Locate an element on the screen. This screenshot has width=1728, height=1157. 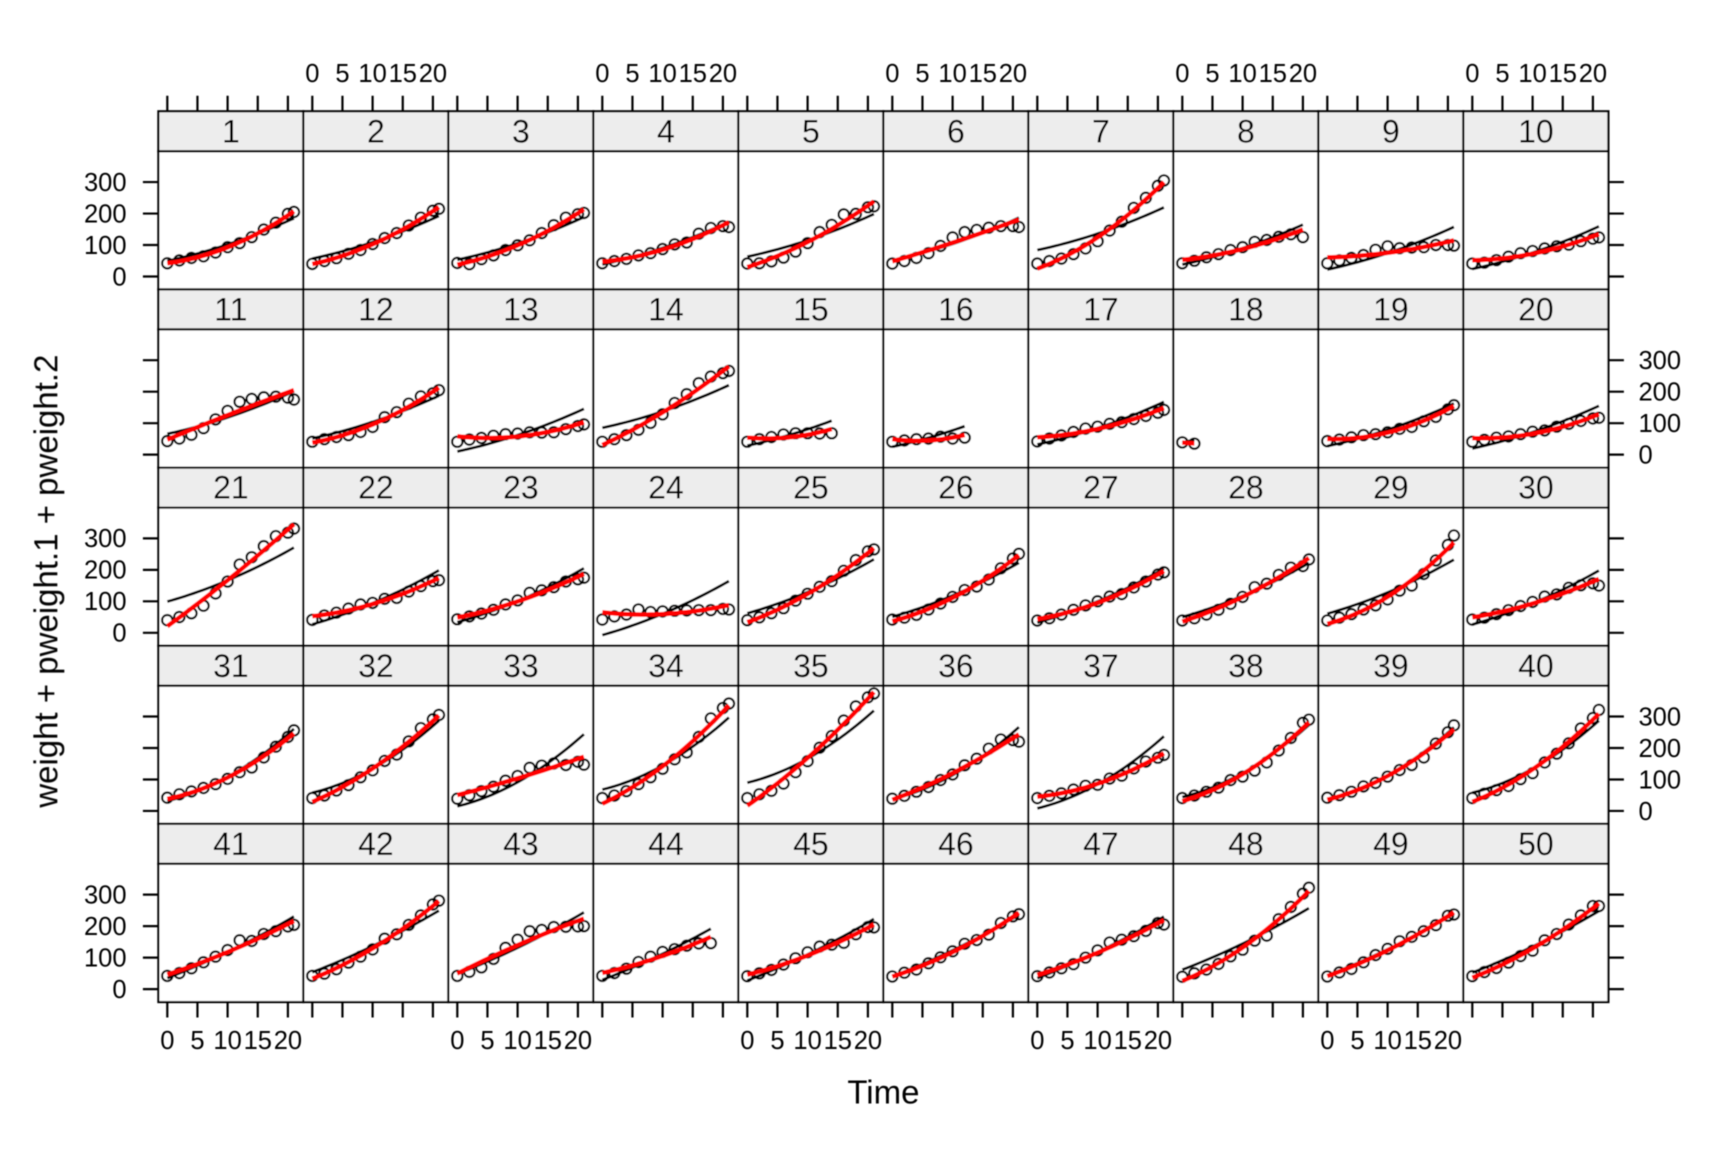
svg-text: 45 is located at coordinates (811, 844).